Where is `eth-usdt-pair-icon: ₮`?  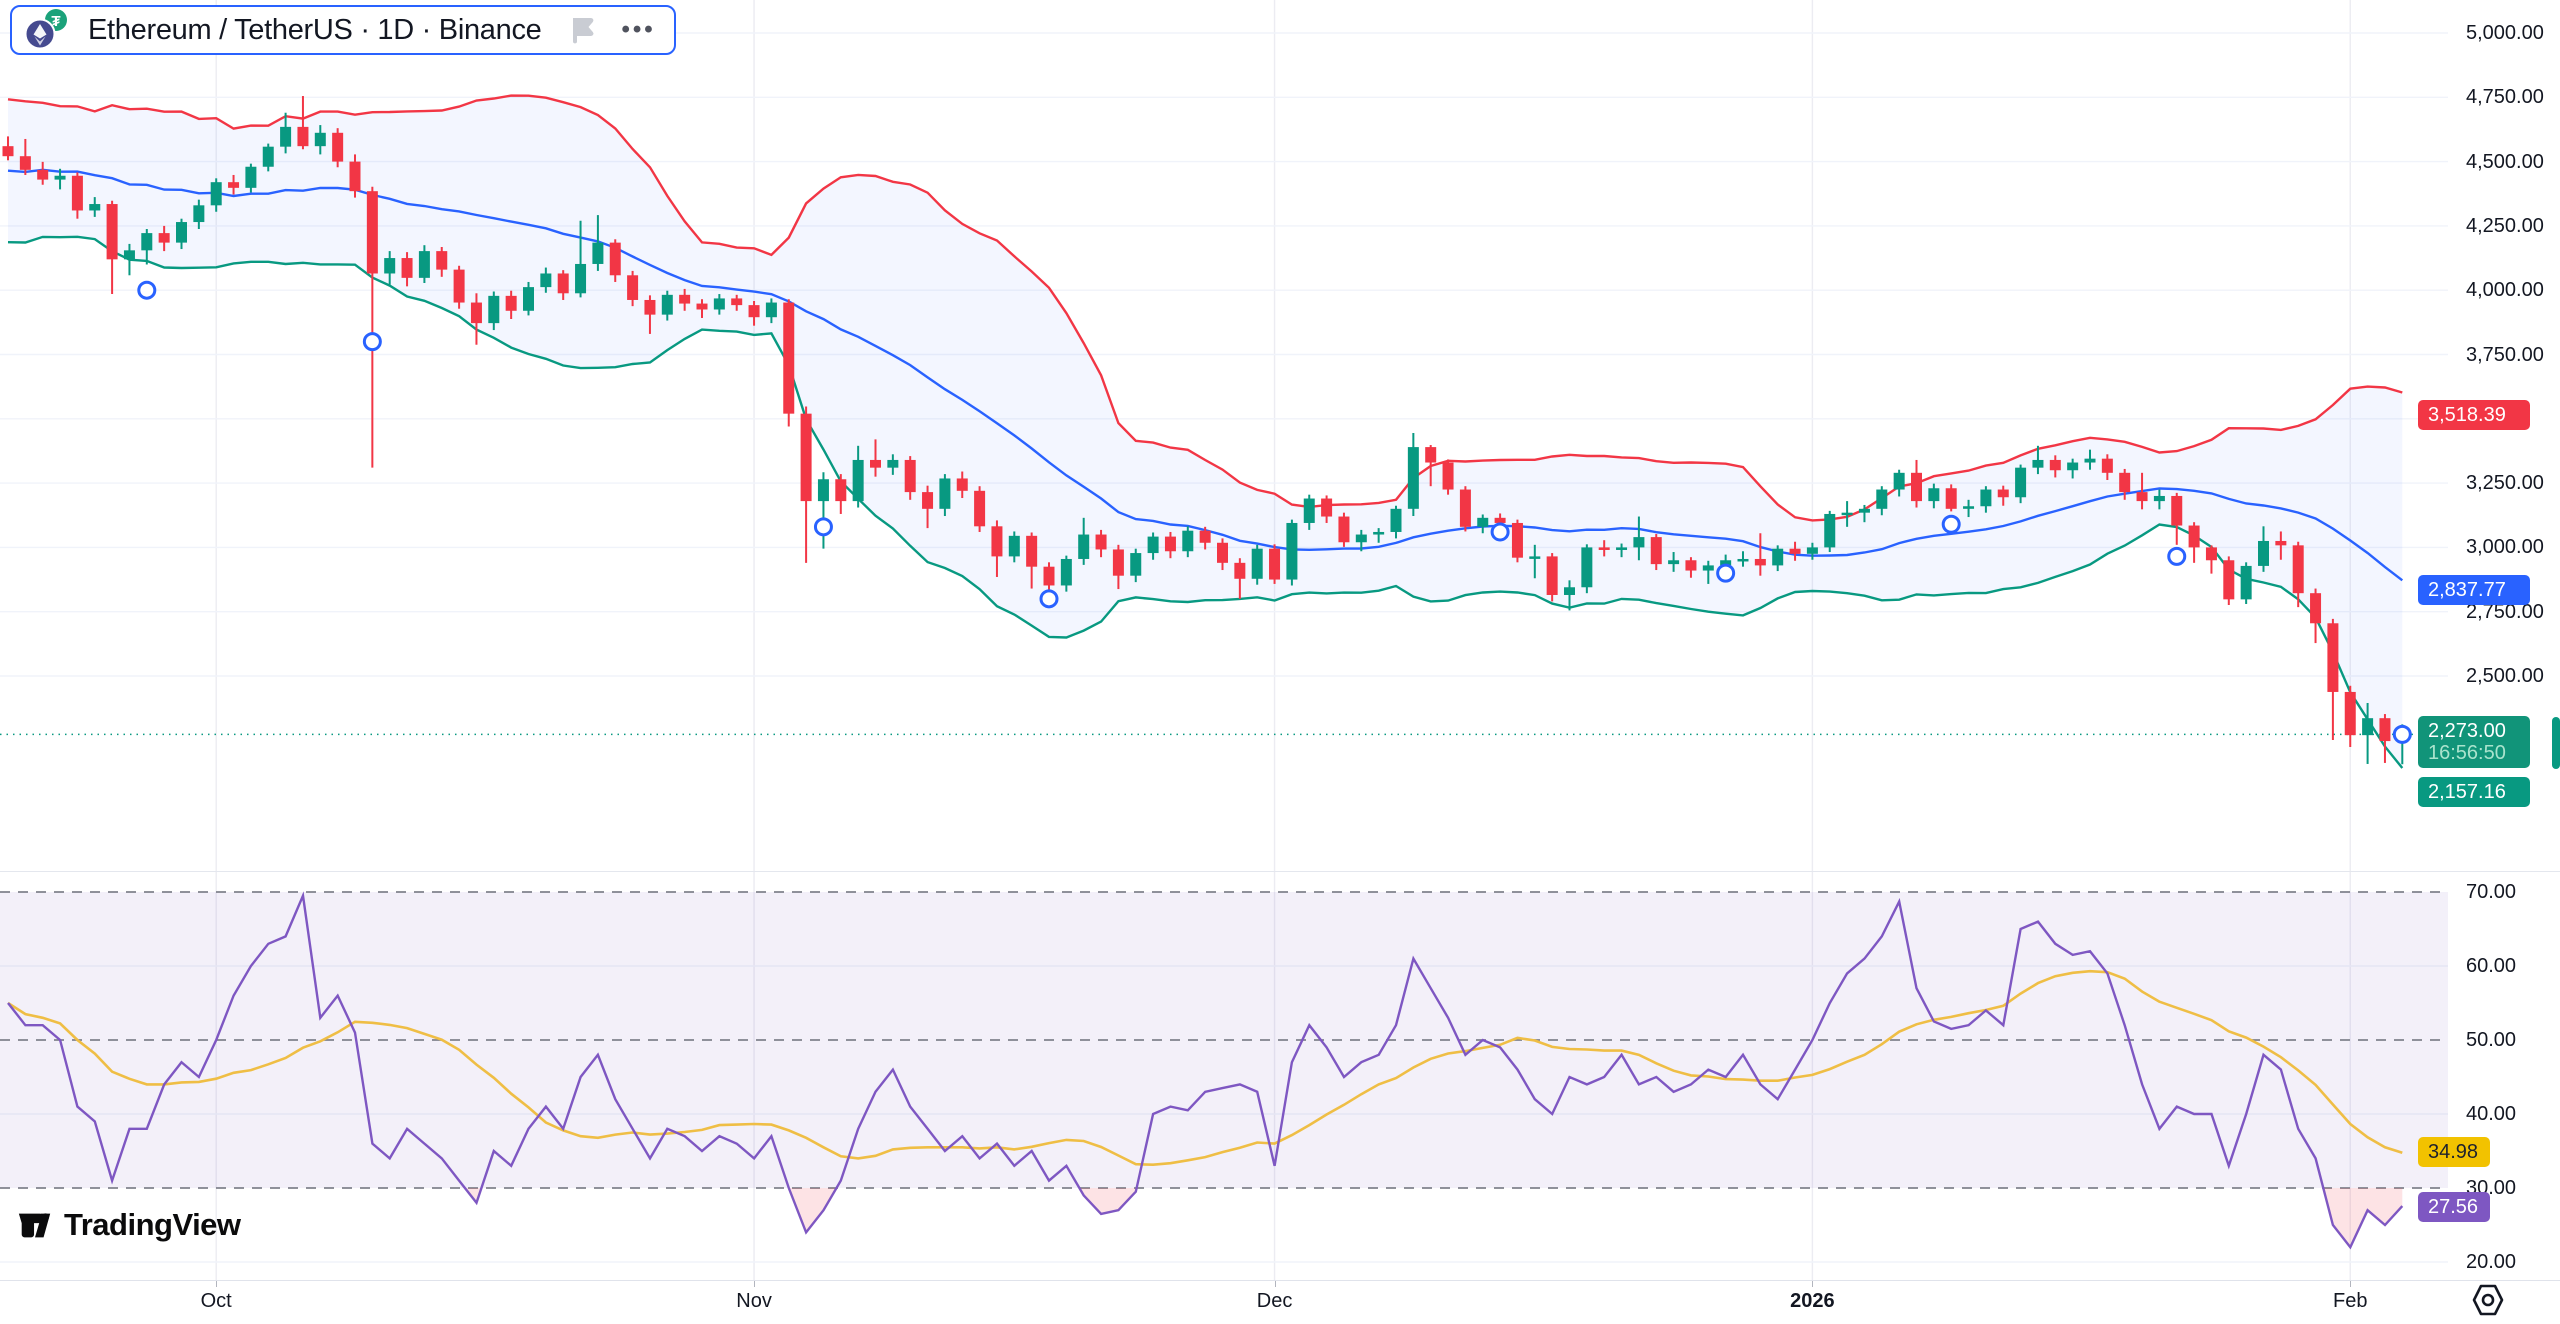 eth-usdt-pair-icon: ₮ is located at coordinates (48, 30).